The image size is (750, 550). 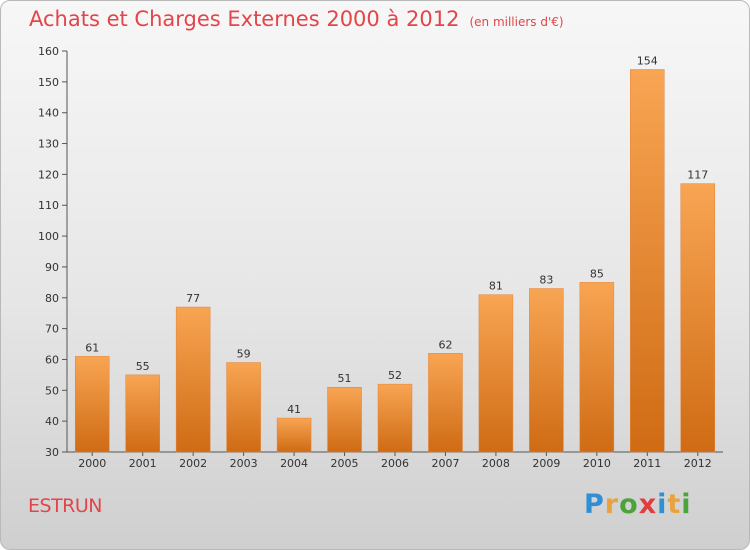 What do you see at coordinates (244, 354) in the screenshot?
I see `bar-value-label: 59` at bounding box center [244, 354].